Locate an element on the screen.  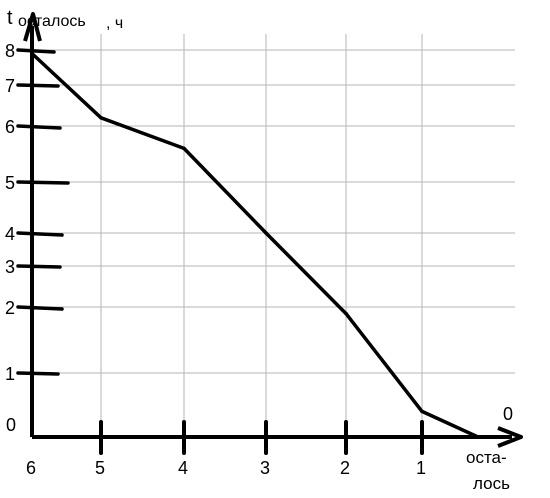
y-tick-label: 8 is located at coordinates (10, 51).